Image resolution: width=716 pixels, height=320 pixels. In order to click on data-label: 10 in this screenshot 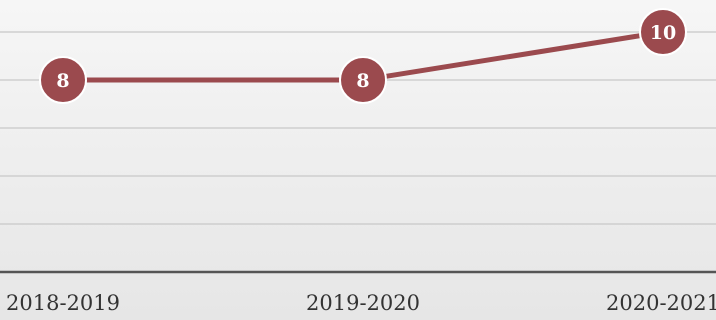, I will do `click(663, 33)`.